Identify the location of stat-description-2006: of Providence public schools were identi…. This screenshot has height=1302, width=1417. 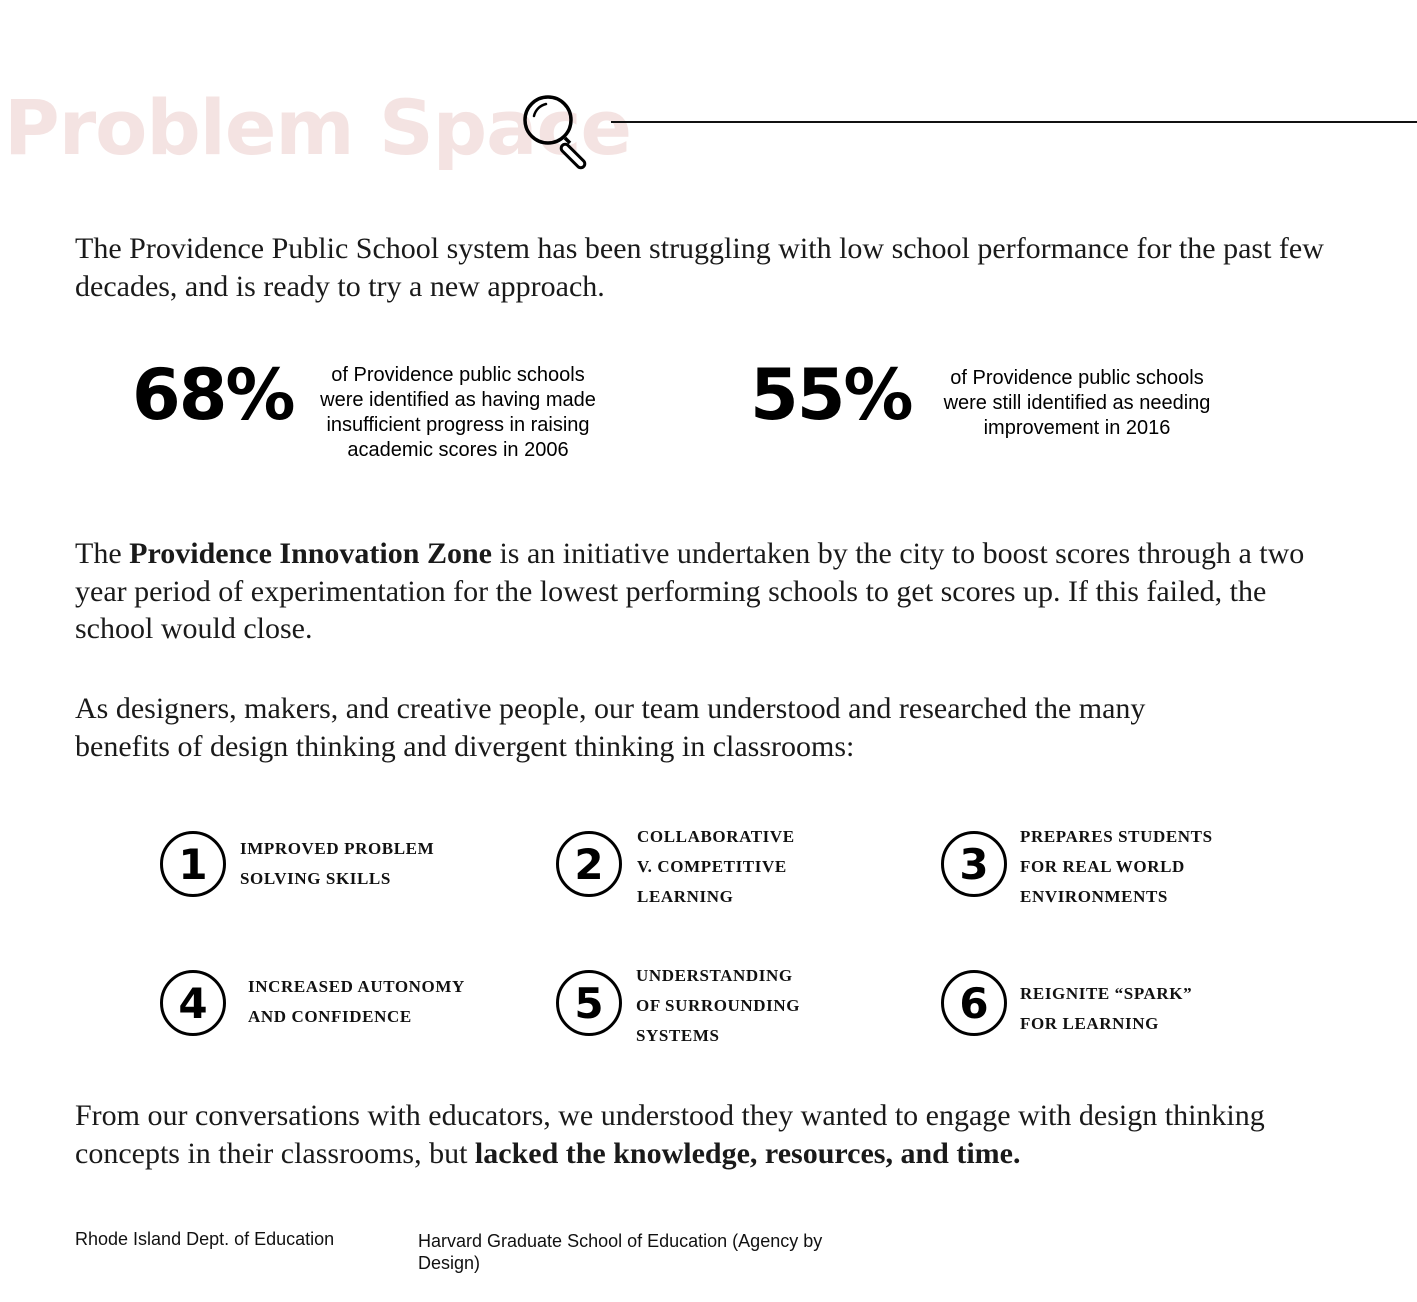
(458, 412).